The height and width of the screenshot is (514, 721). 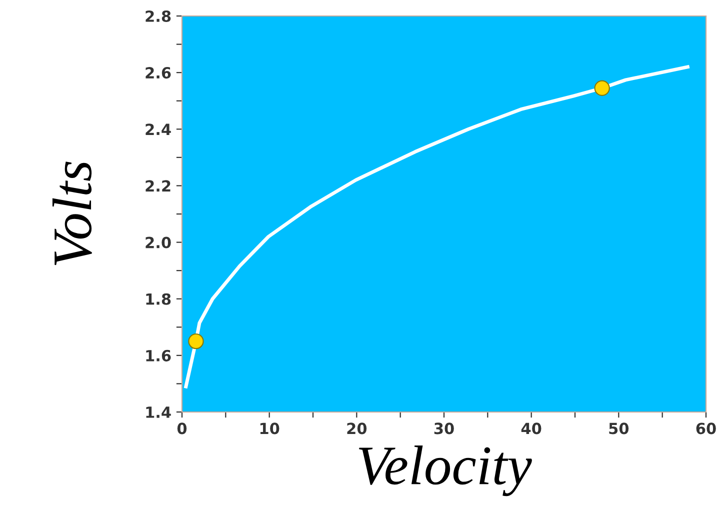 I want to click on y-tick-label: 2.4, so click(x=158, y=129).